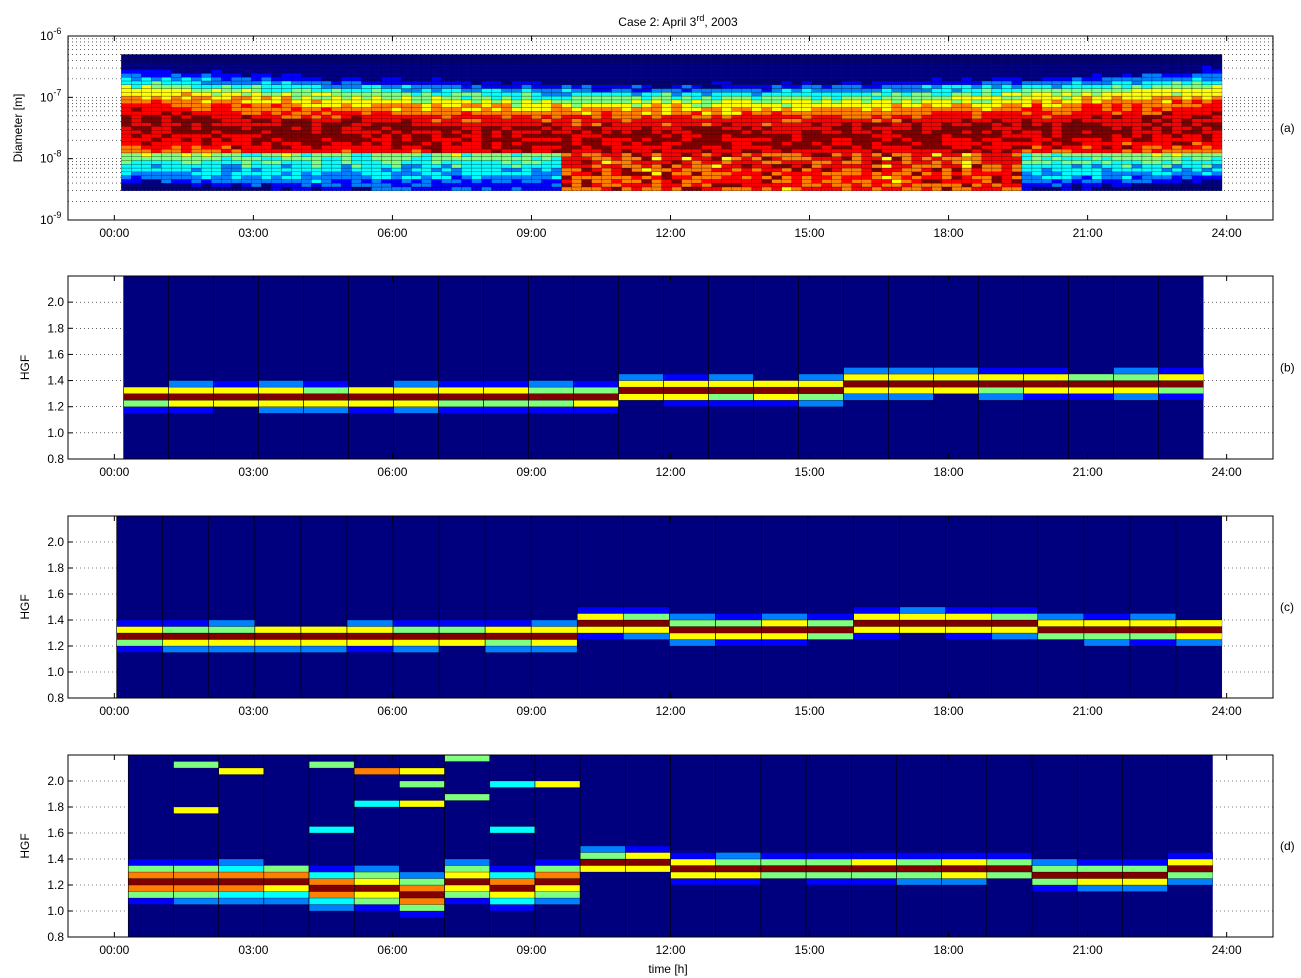 This screenshot has height=978, width=1301. Describe the element at coordinates (949, 233) in the screenshot. I see `x-tick-label: 18:00` at that location.